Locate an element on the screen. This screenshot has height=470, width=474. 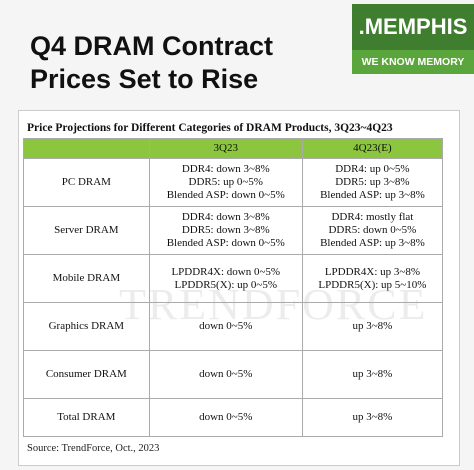
cell: LPDDR4X: down 0~5% LPDDR5(X): up 0~5% is located at coordinates (225, 278).